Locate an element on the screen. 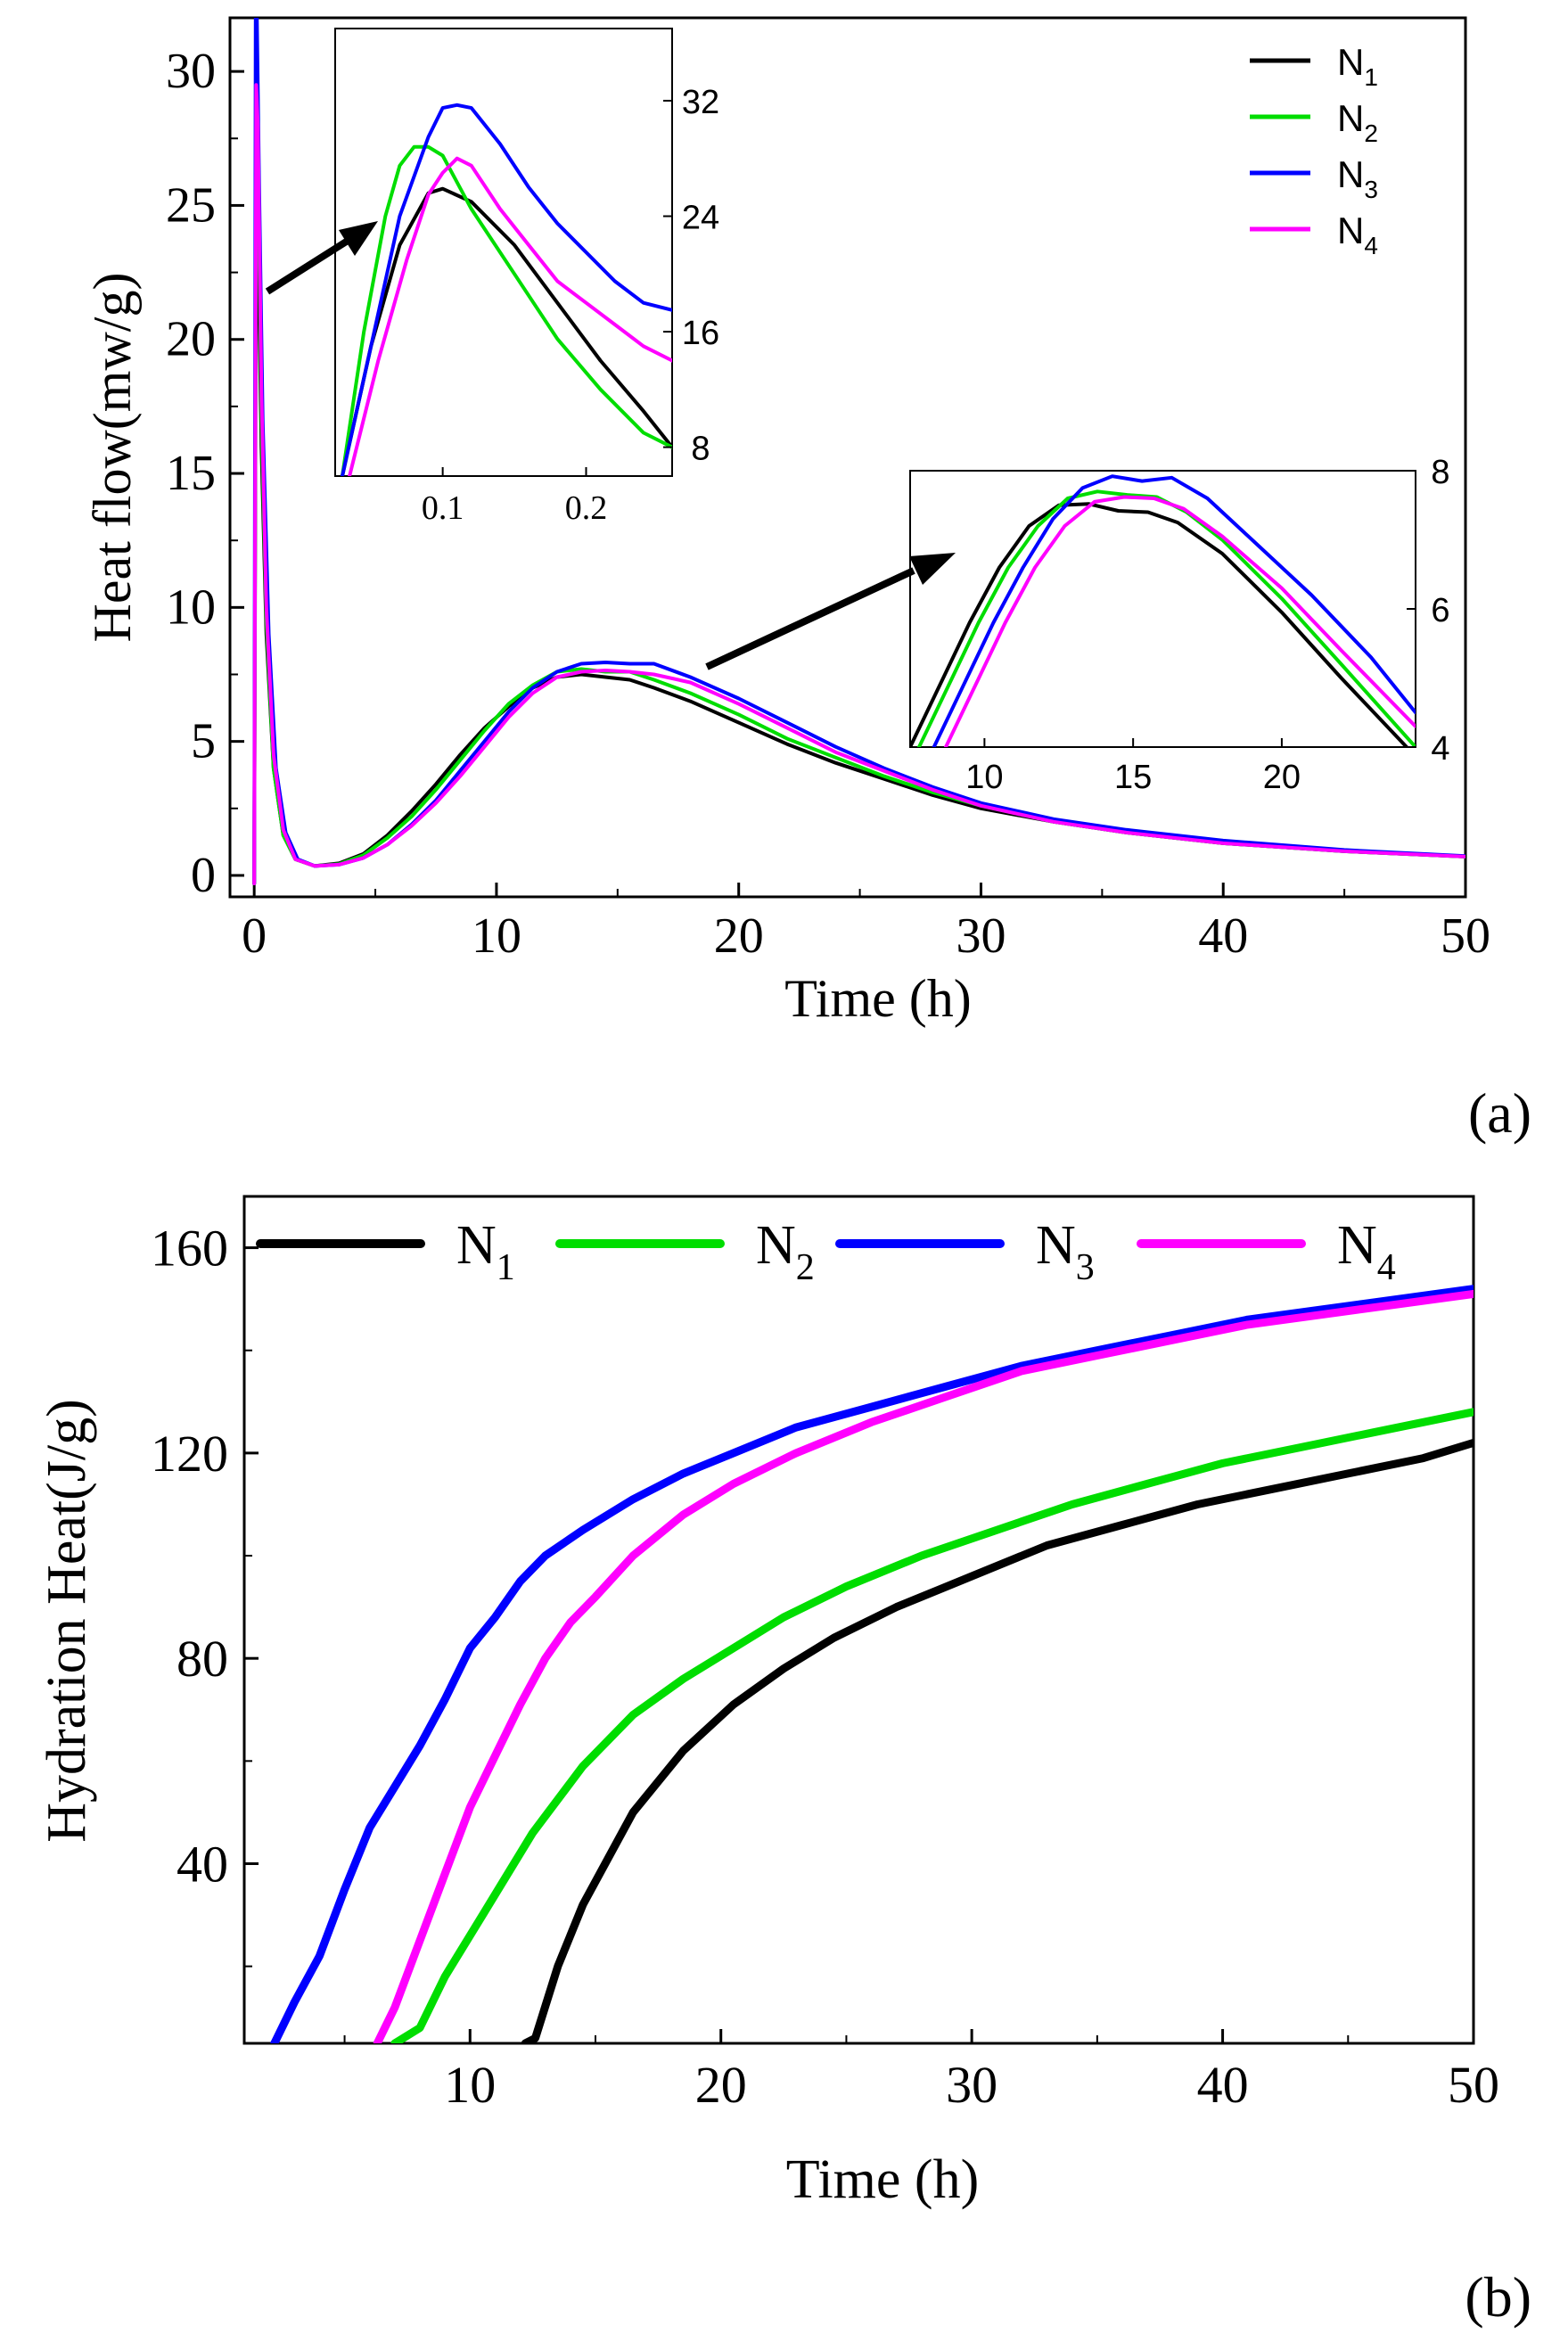 Image resolution: width=1568 pixels, height=2350 pixels. inset-y-tick-label: 32 is located at coordinates (700, 102).